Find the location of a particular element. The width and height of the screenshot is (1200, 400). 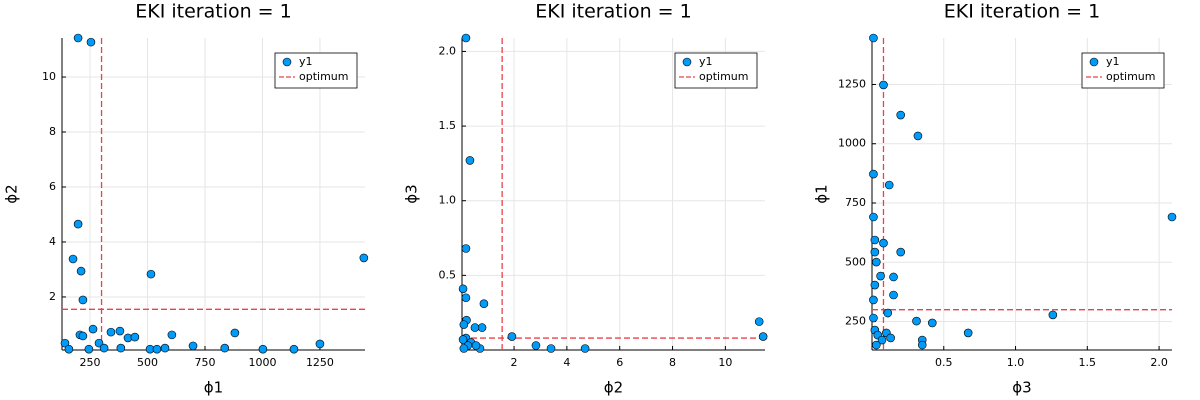

x-axis-label: ϕ2 is located at coordinates (613, 388).